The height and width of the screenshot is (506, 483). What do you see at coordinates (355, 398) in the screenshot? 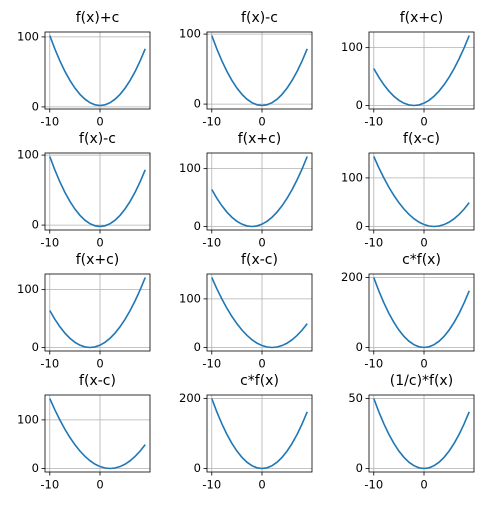
I see `y-tick-label: 50` at bounding box center [355, 398].